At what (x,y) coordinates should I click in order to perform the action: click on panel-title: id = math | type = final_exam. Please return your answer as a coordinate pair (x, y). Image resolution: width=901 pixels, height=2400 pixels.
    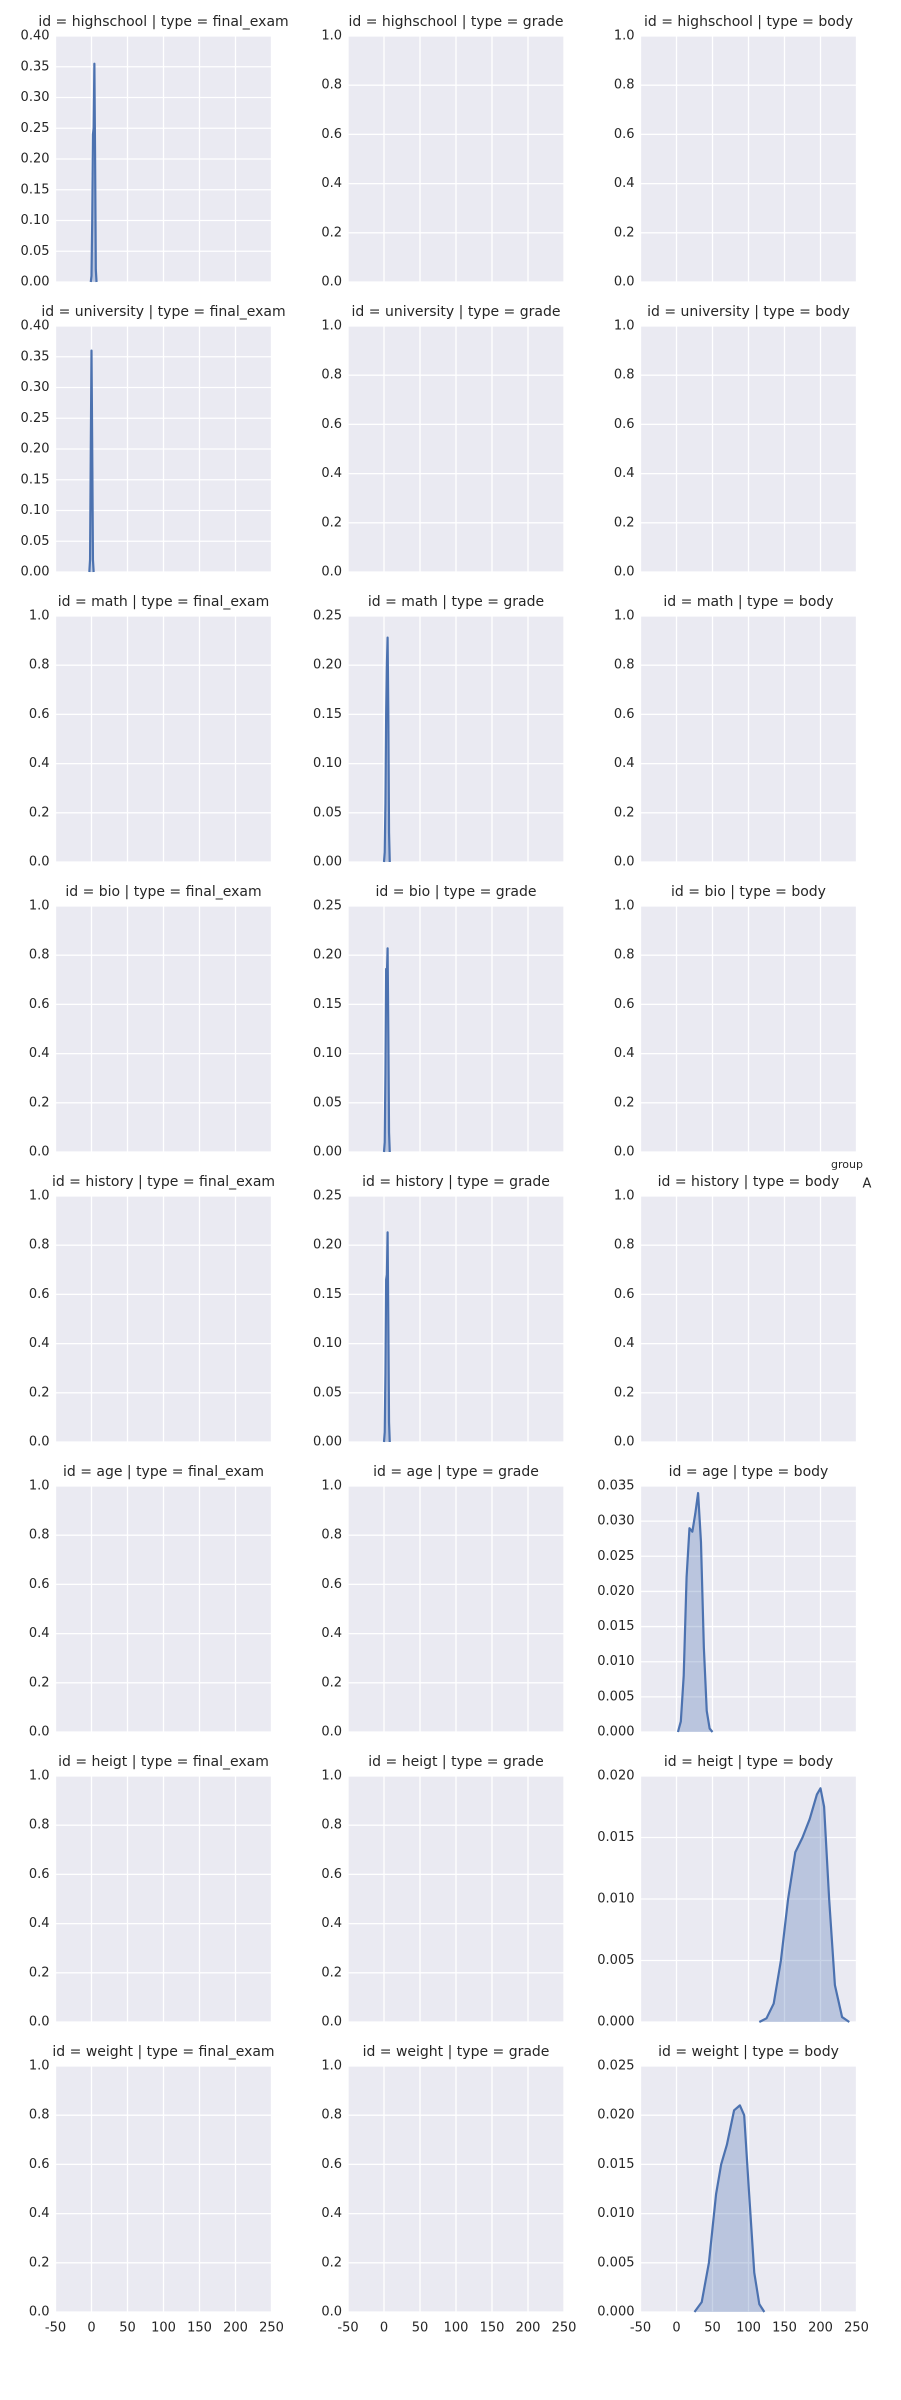
    Looking at the image, I should click on (164, 602).